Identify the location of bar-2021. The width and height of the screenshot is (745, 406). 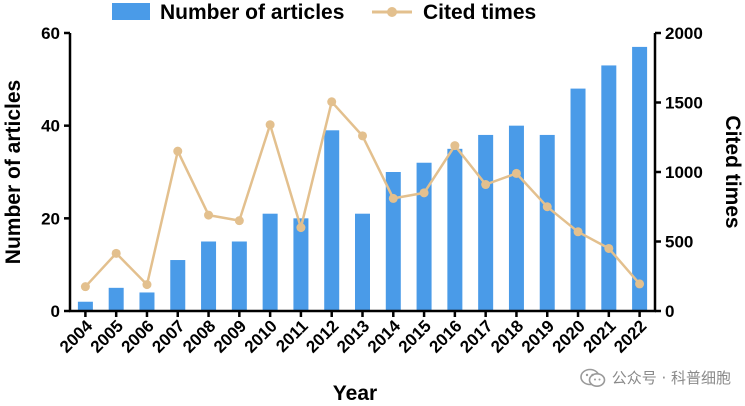
(609, 188).